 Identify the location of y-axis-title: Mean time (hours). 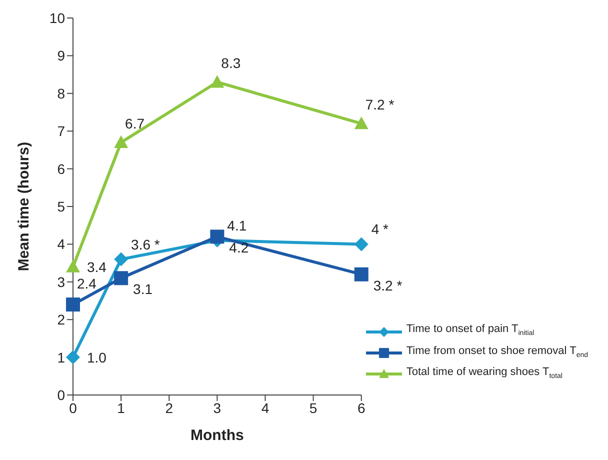
(23, 207).